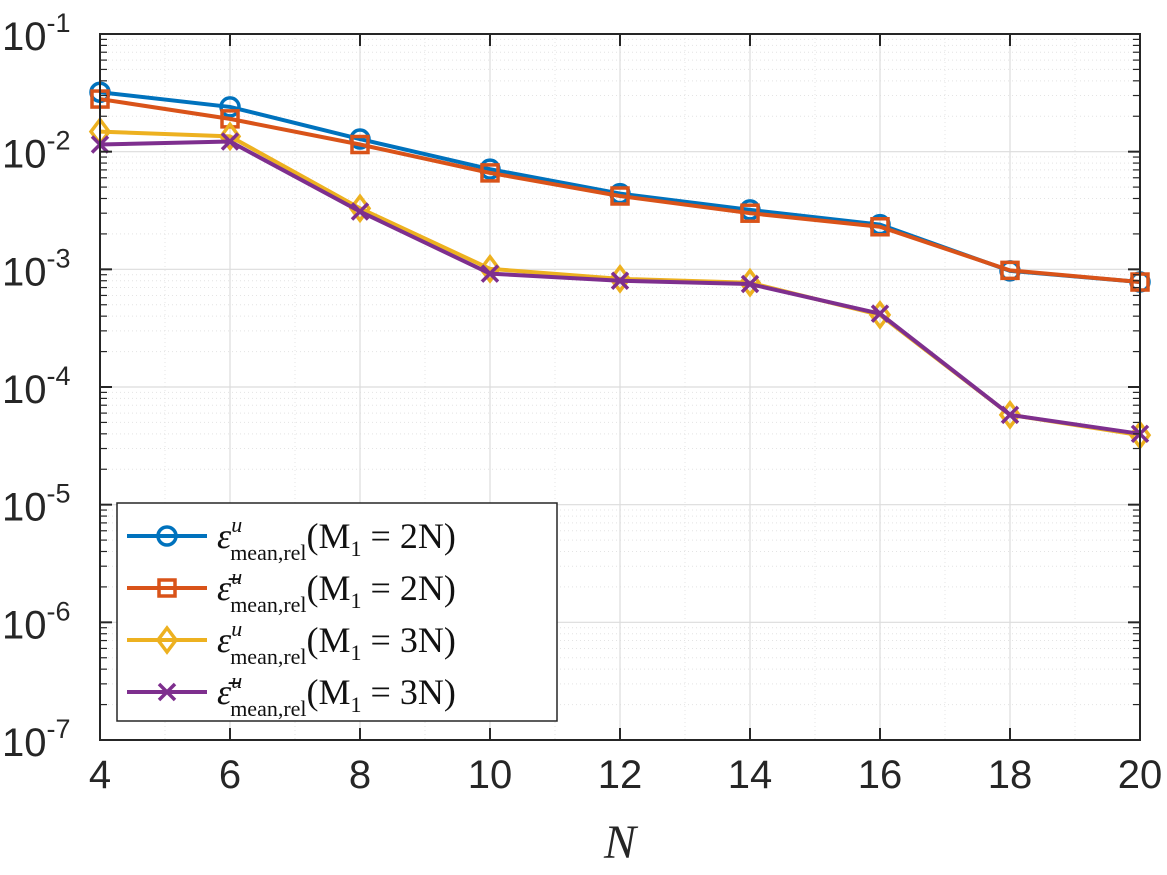 This screenshot has height=875, width=1167. I want to click on legend-label: ε̄u mean,rel(M1 = 3N), so click(336, 694).